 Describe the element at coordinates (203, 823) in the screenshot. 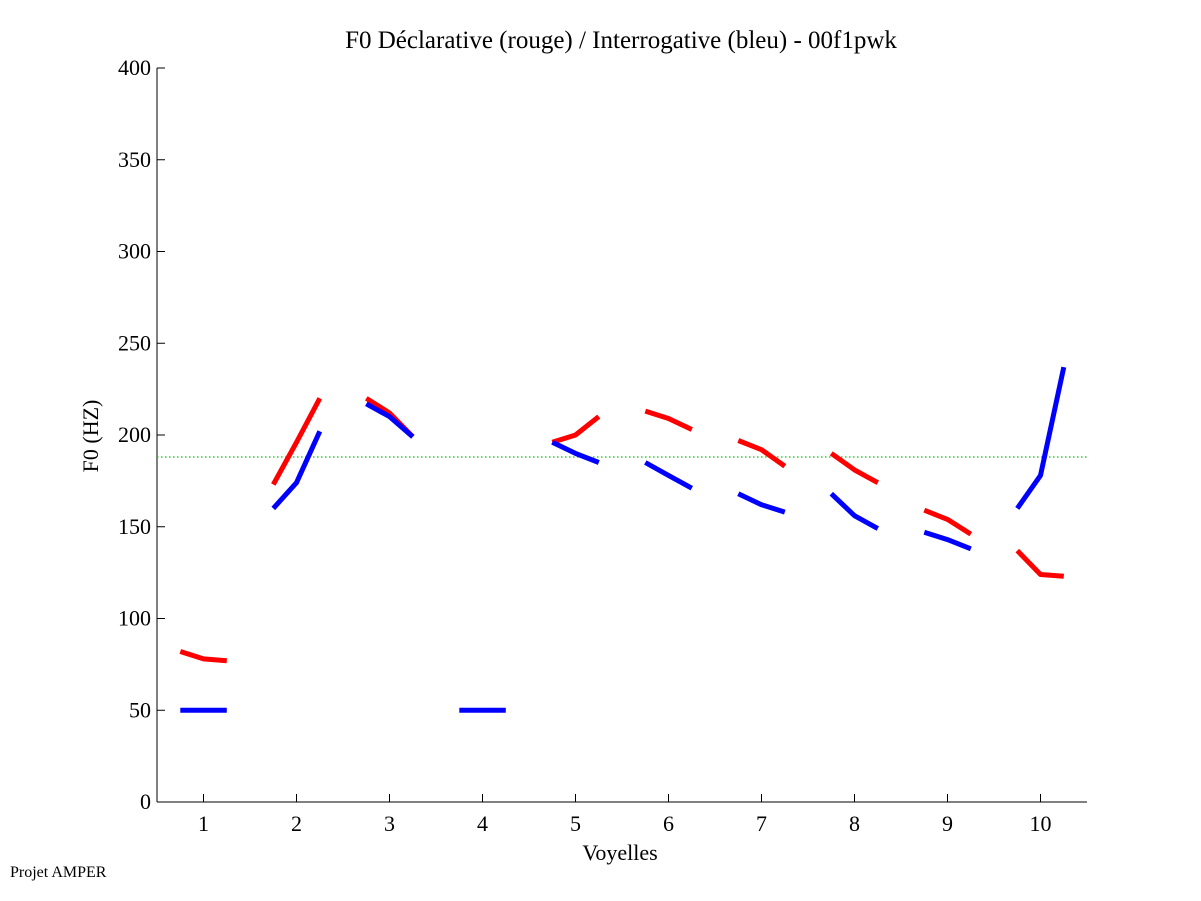

I see `x-tick-label: 1` at that location.